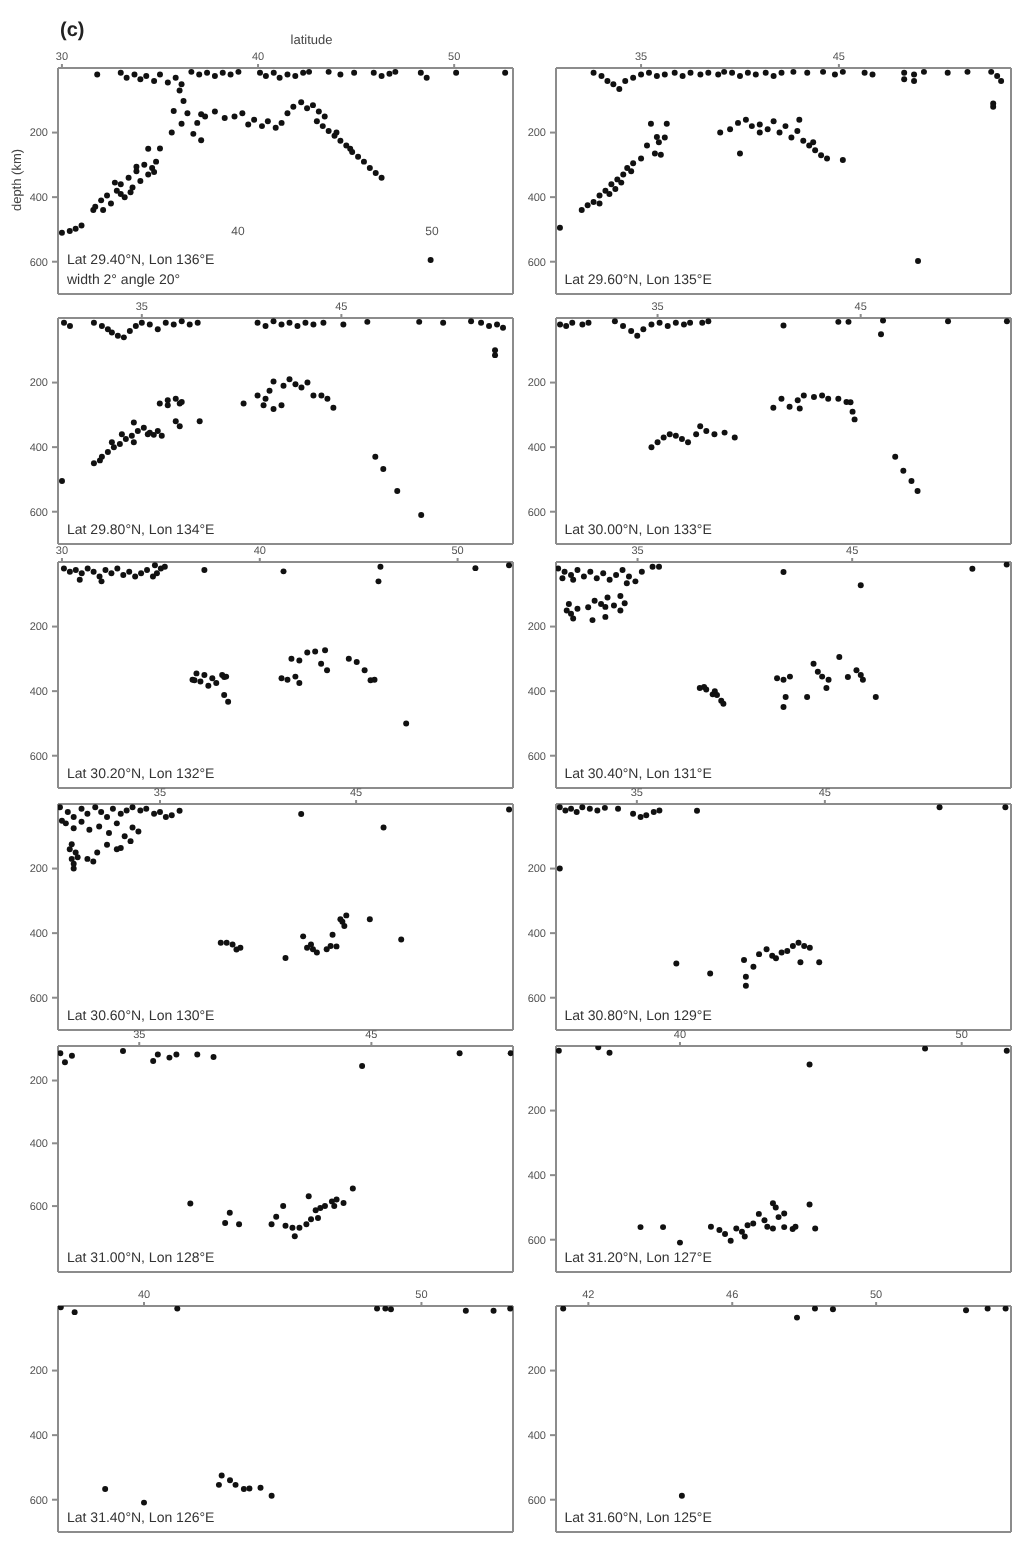  Describe the element at coordinates (72, 30) in the screenshot. I see `chart-title: (c)` at that location.